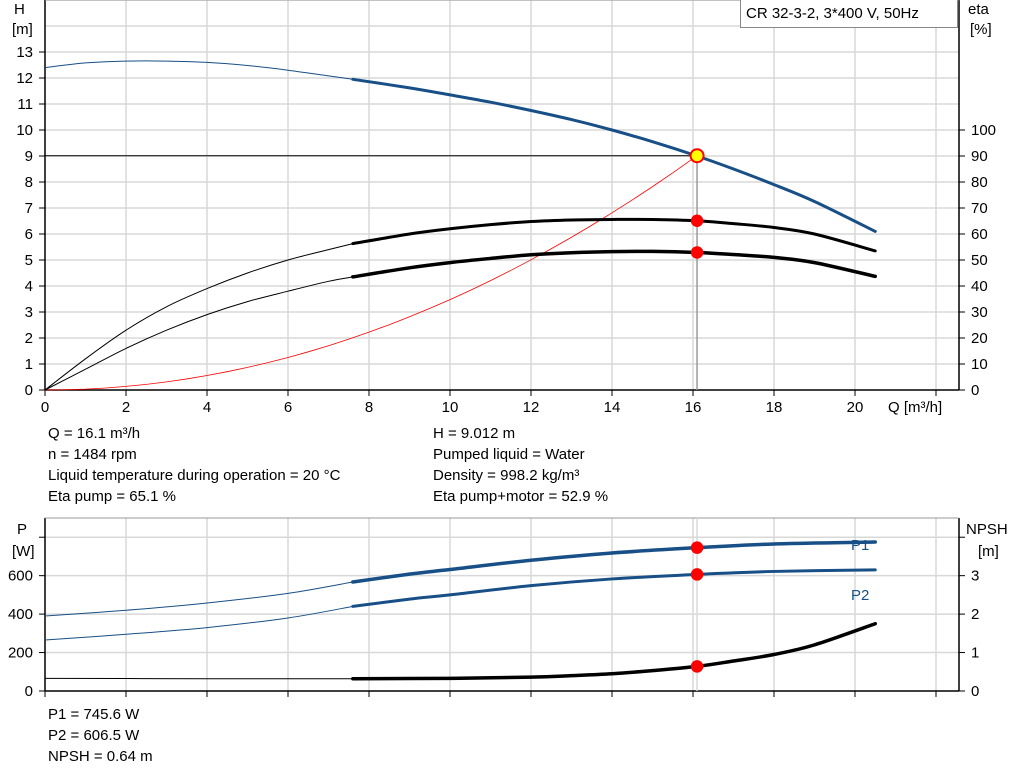  What do you see at coordinates (20, 614) in the screenshot?
I see `y-tick-label-left: 400` at bounding box center [20, 614].